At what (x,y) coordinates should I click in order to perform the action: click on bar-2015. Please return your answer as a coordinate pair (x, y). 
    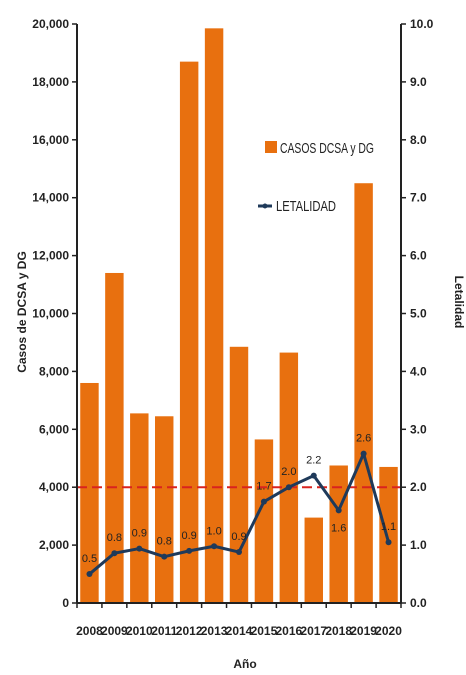
    Looking at the image, I should click on (264, 521).